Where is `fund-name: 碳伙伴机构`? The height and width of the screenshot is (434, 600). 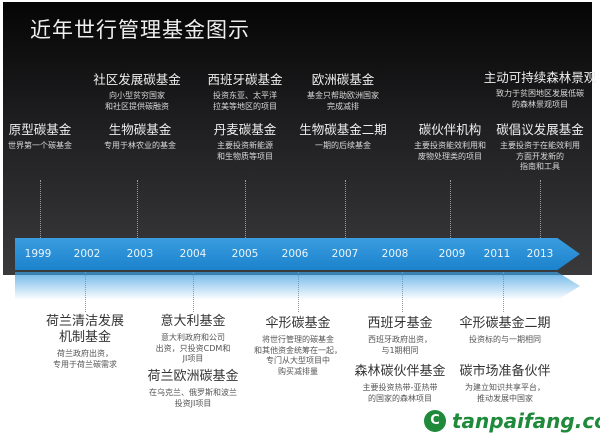
fund-name: 碳伙伴机构 is located at coordinates (450, 129).